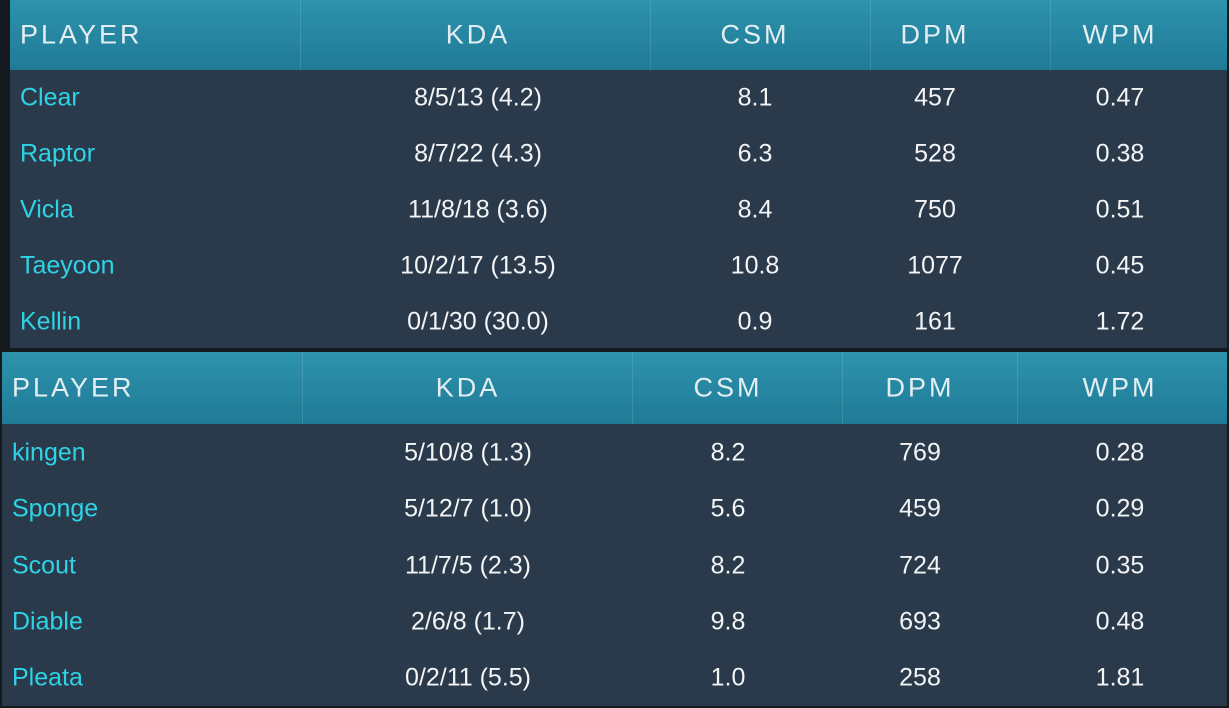 This screenshot has width=1229, height=708. Describe the element at coordinates (920, 565) in the screenshot. I see `stat-cell: 724` at that location.